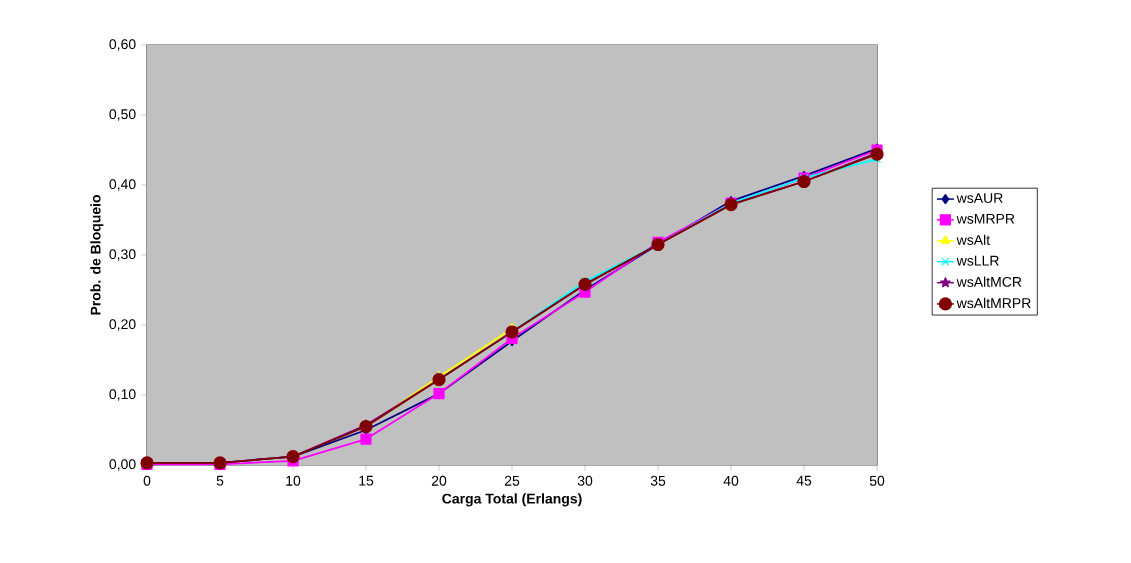  Describe the element at coordinates (439, 480) in the screenshot. I see `x-tick-label: 20` at that location.